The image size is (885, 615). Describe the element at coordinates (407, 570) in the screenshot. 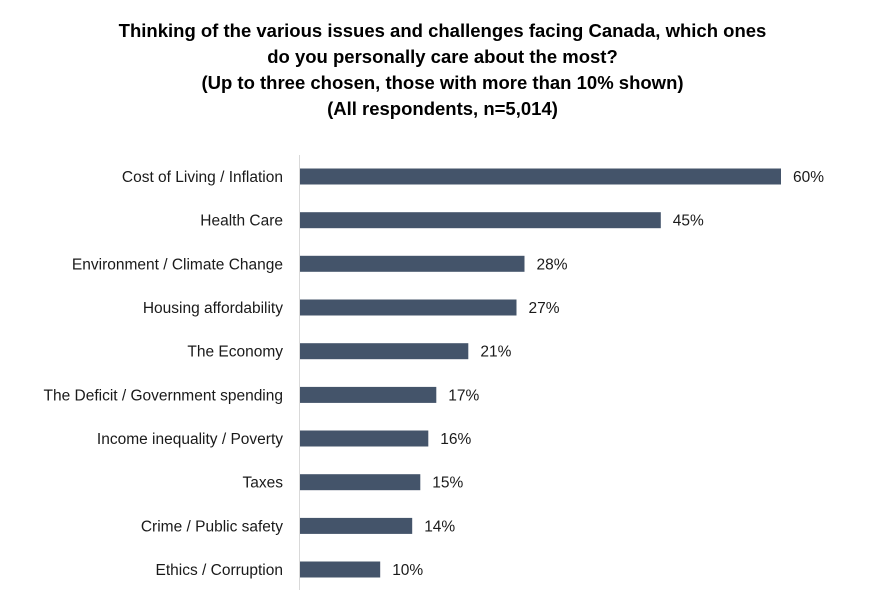

I see `data-label: 10%` at that location.